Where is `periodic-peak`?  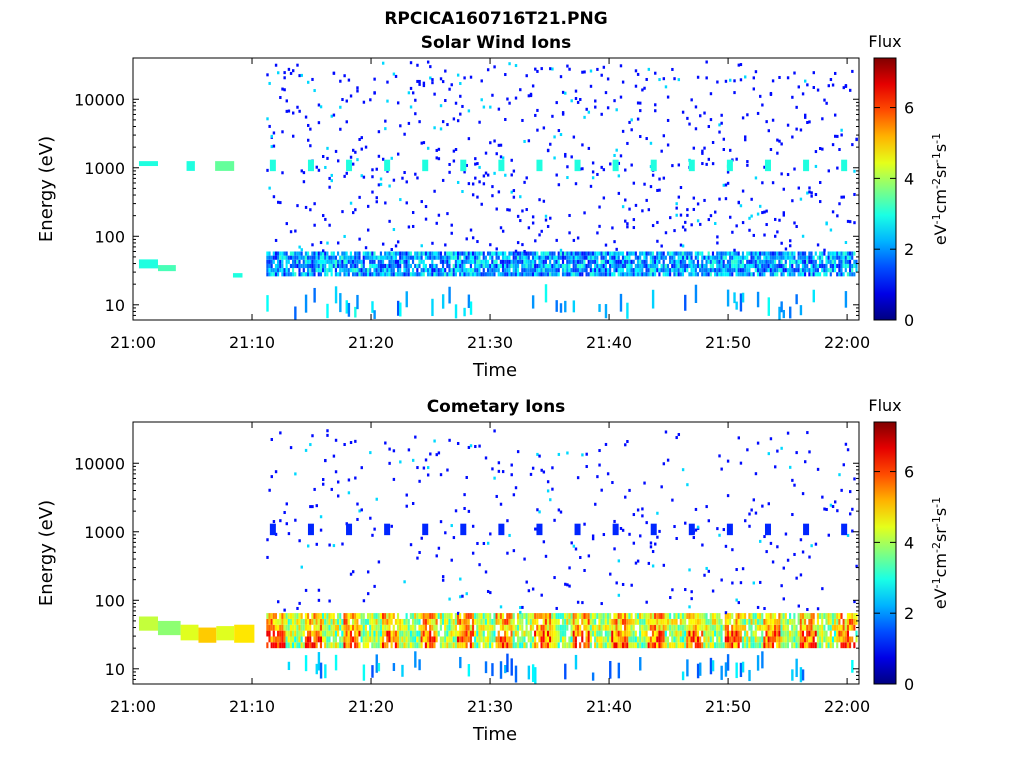
periodic-peak is located at coordinates (387, 165).